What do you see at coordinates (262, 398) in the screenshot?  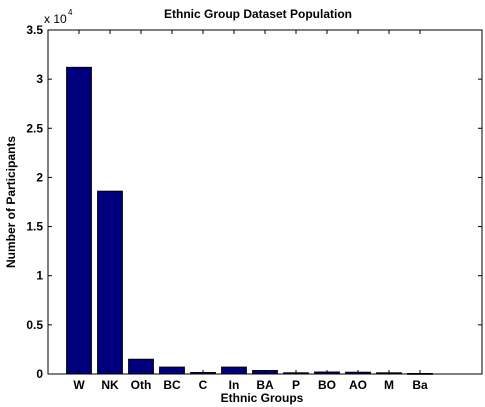 I see `x-axis-label: Ethnic Groups` at bounding box center [262, 398].